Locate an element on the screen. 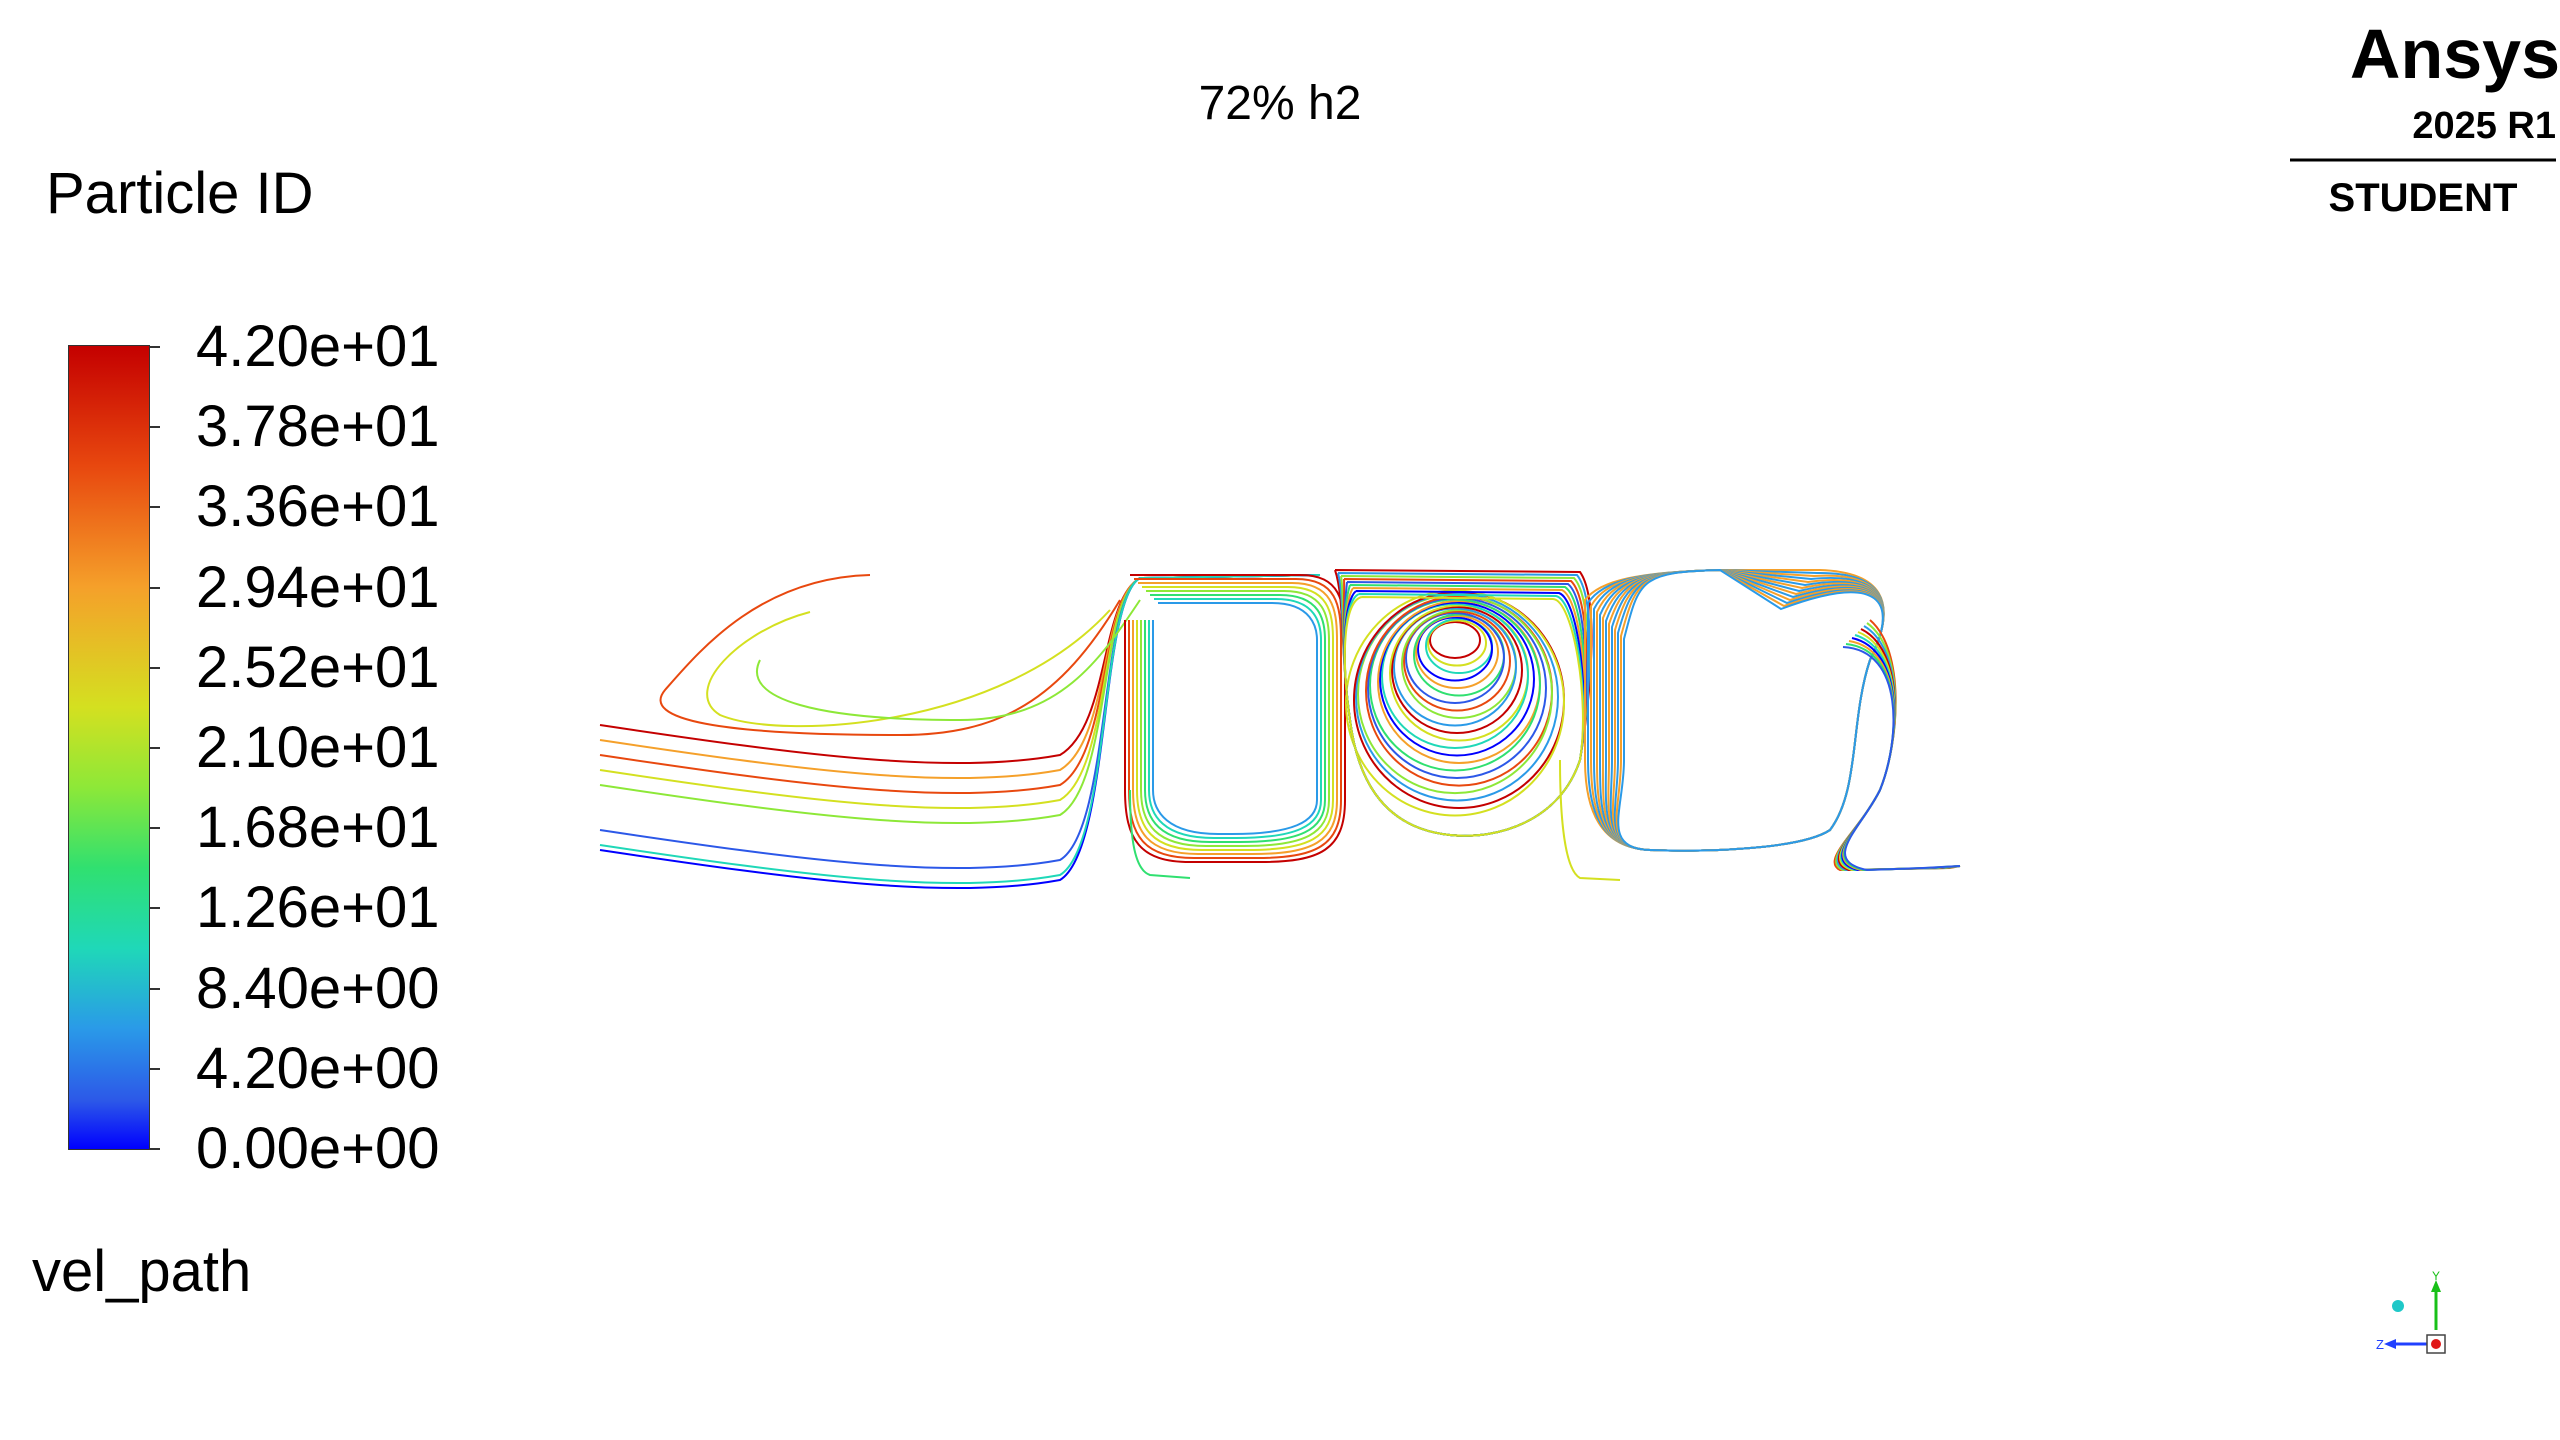 This screenshot has height=1440, width=2560. legend-tick-label: 4.20e+01 is located at coordinates (318, 346).